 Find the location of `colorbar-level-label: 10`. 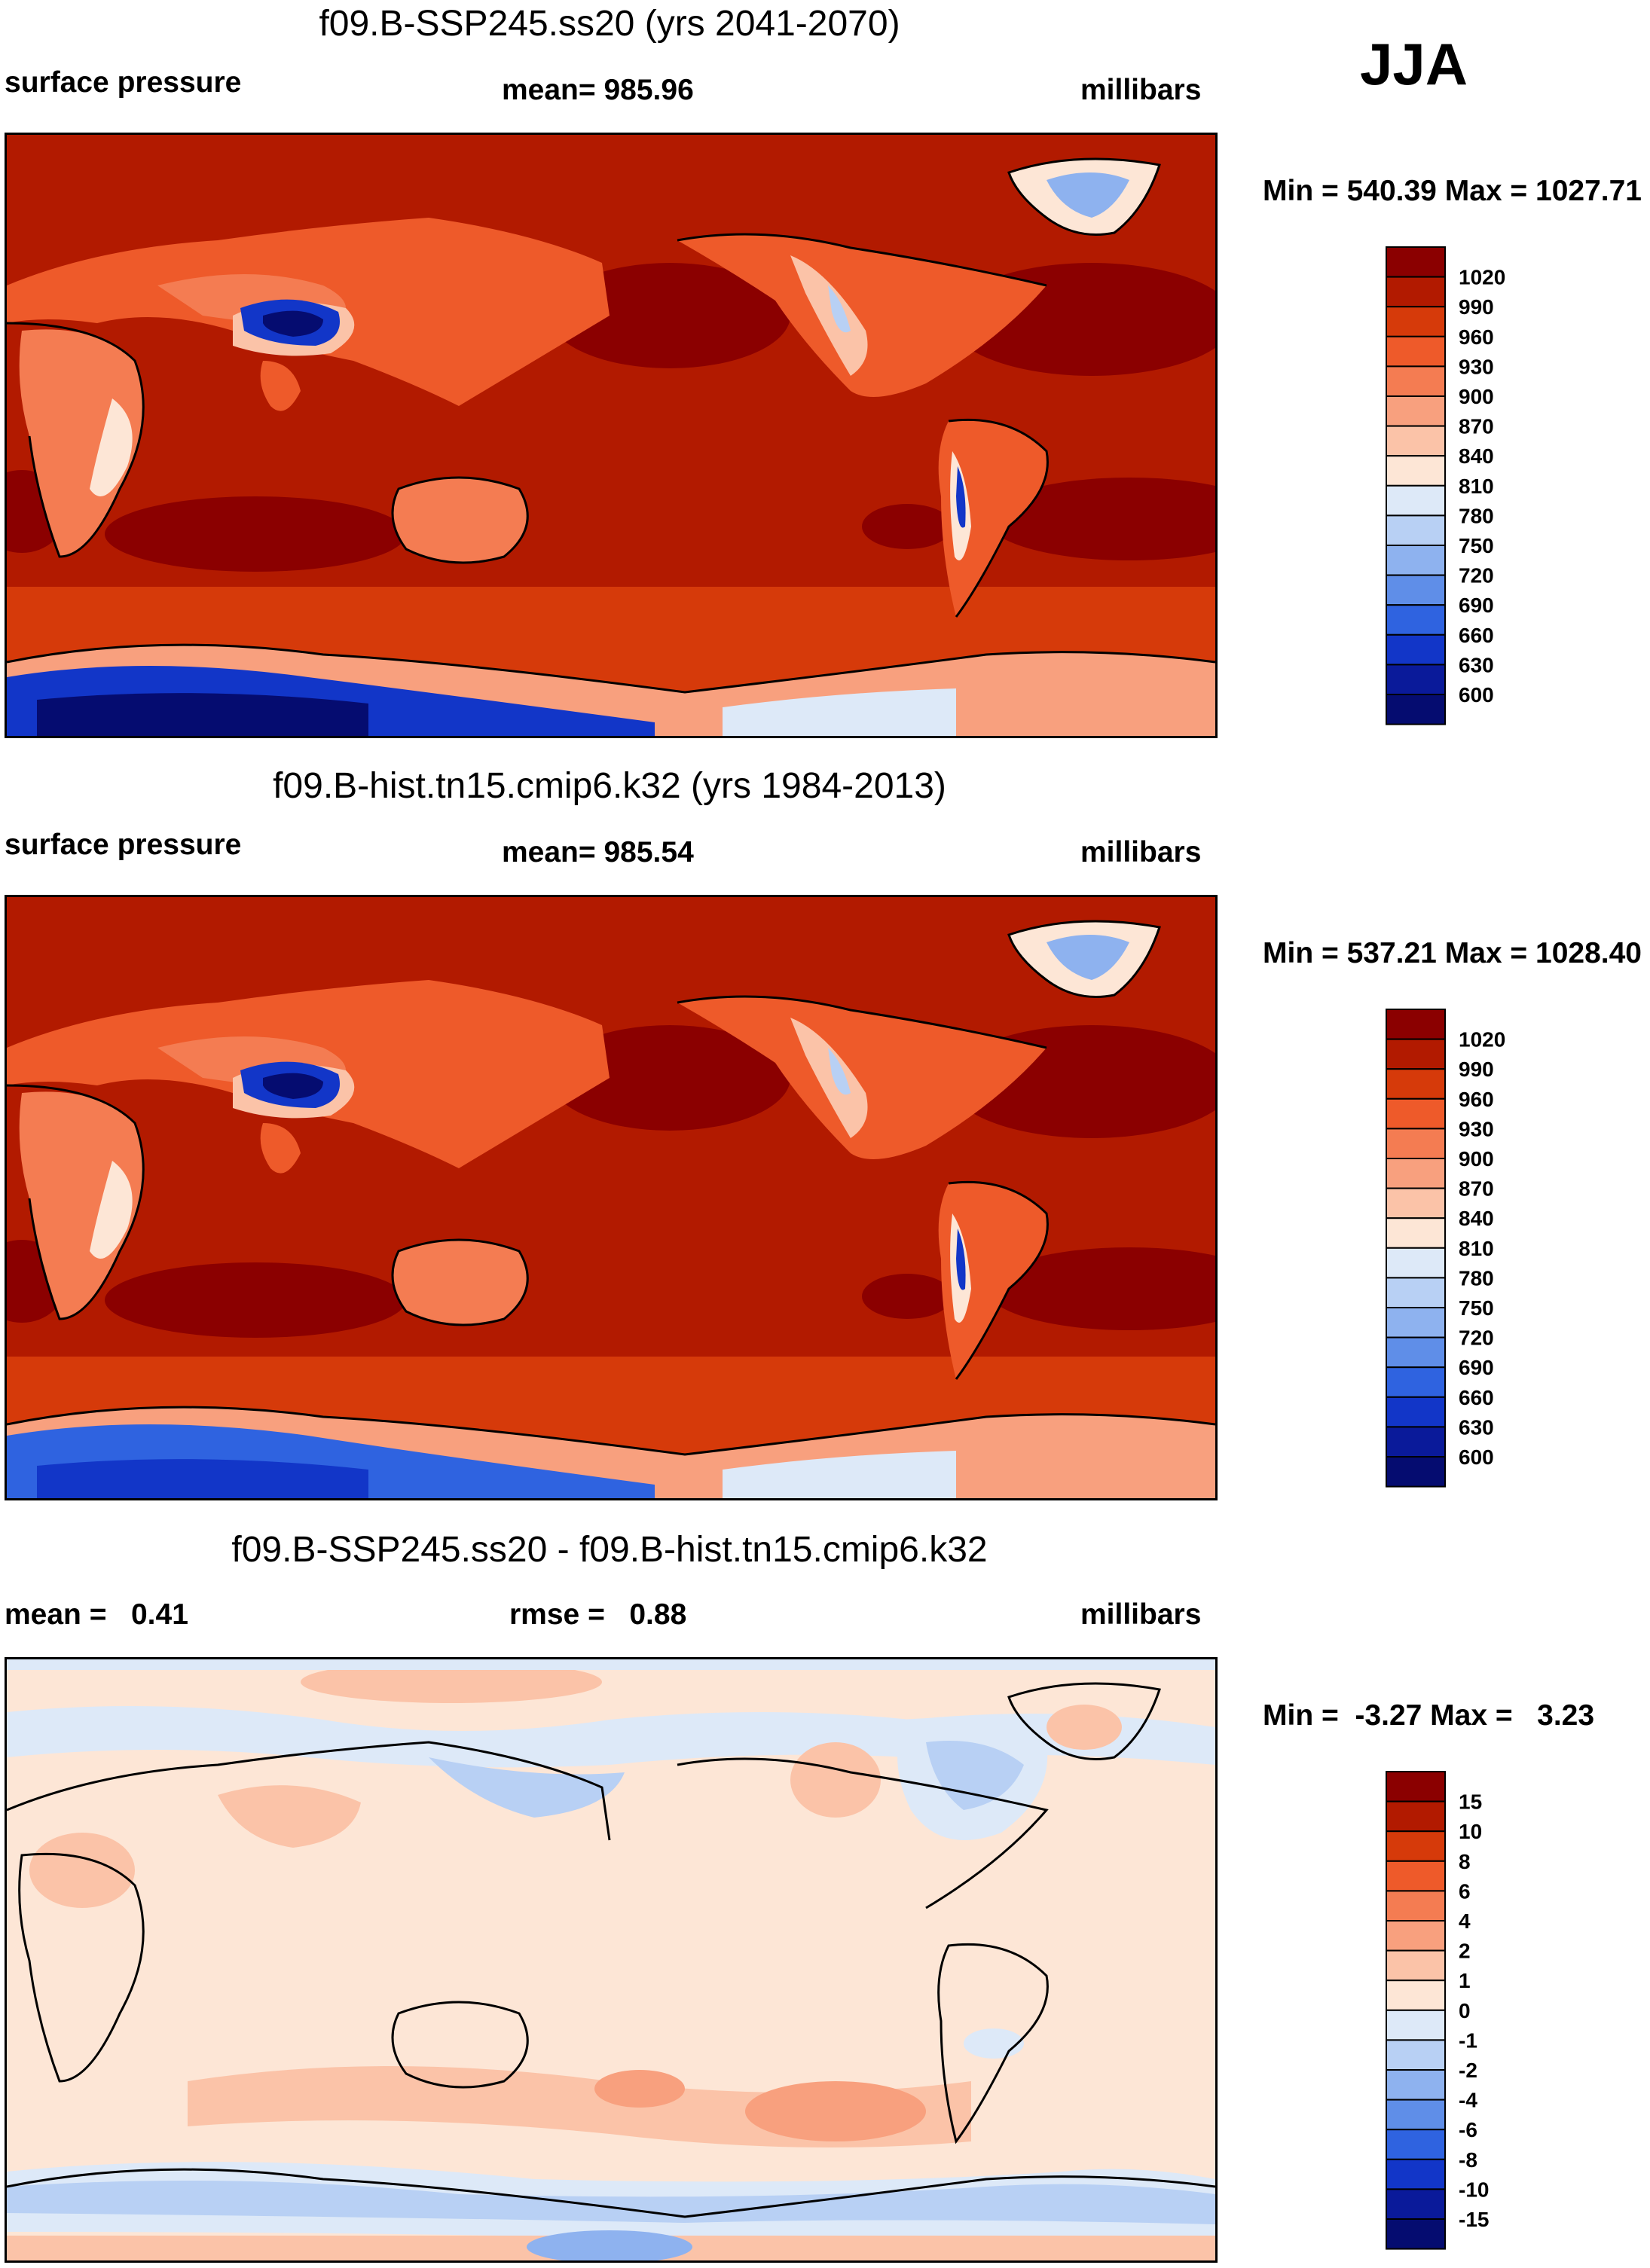

colorbar-level-label: 10 is located at coordinates (1471, 1831).